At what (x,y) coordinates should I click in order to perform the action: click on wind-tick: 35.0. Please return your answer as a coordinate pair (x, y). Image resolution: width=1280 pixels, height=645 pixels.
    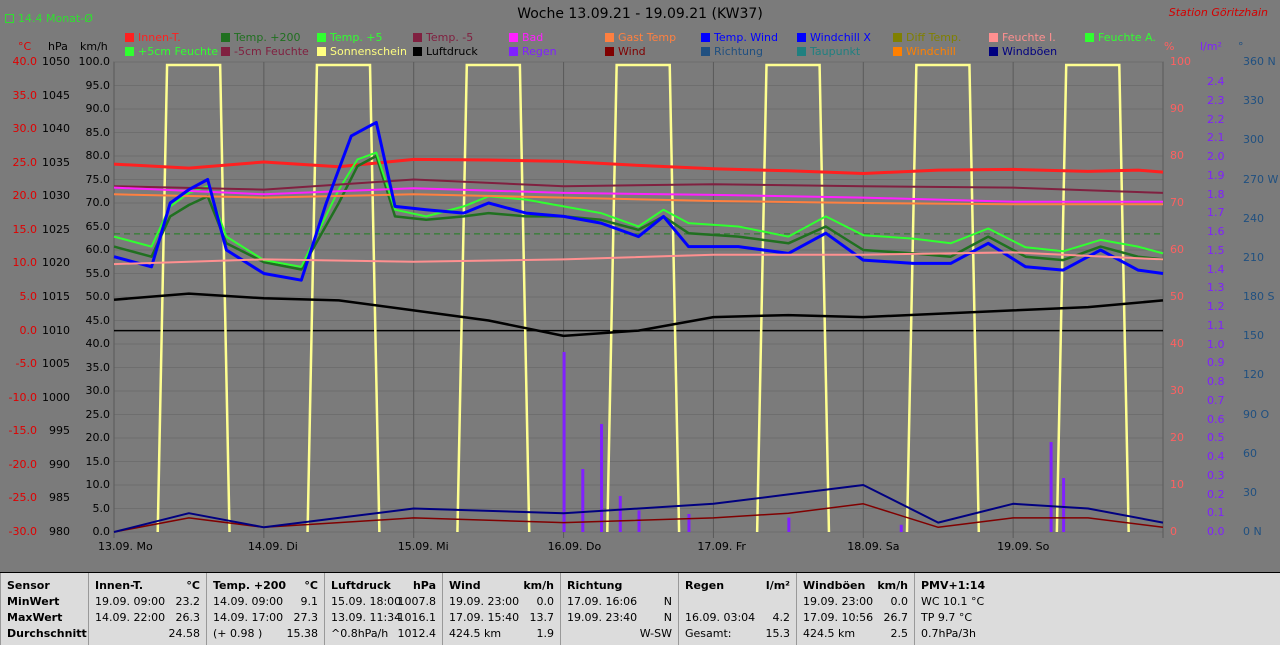
    Looking at the image, I should click on (98, 367).